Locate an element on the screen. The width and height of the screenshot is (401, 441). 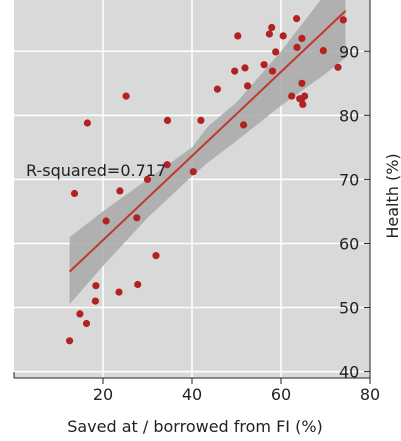
x-tick-label: 40 is located at coordinates (192, 394).